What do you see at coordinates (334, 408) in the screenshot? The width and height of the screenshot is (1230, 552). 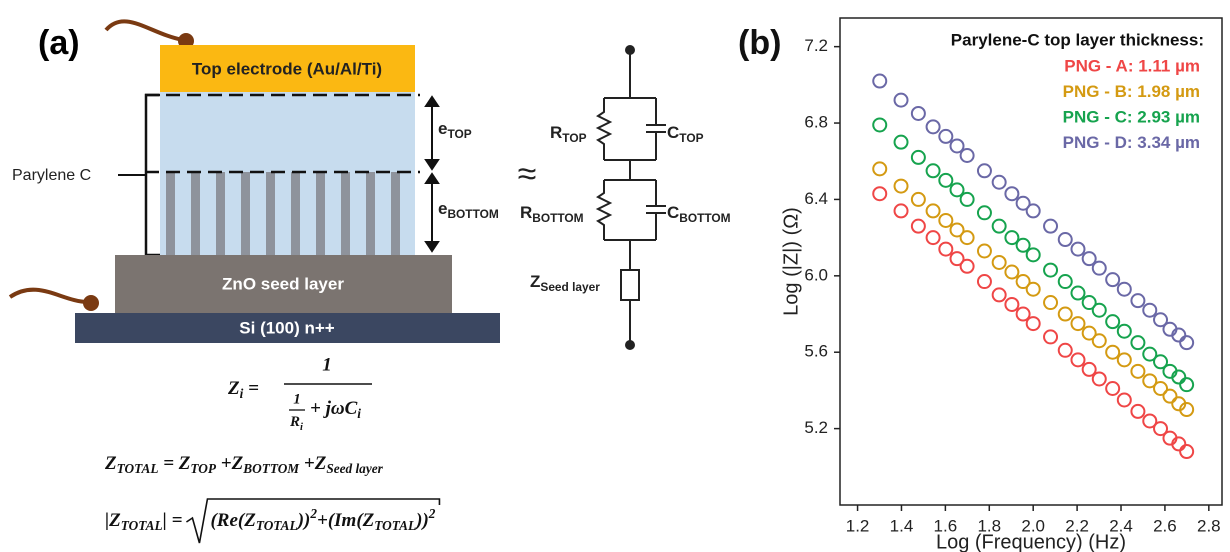 I see `text-run: + jωC` at bounding box center [334, 408].